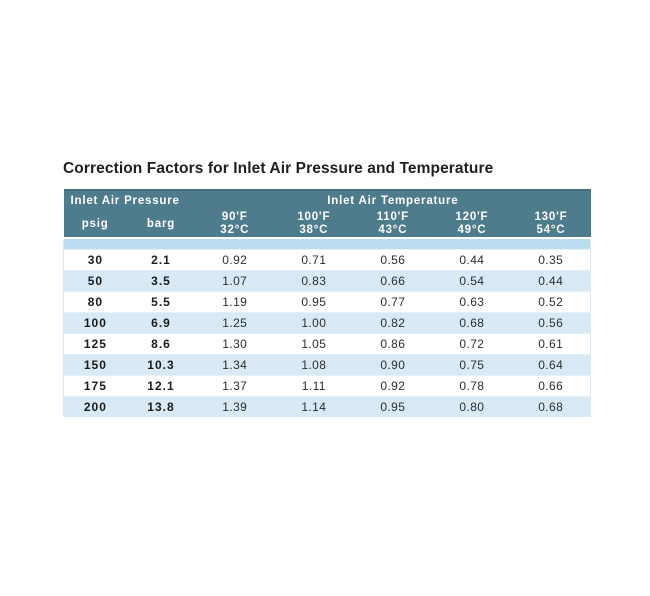 Image resolution: width=650 pixels, height=596 pixels. I want to click on cell-psig: 80, so click(94, 301).